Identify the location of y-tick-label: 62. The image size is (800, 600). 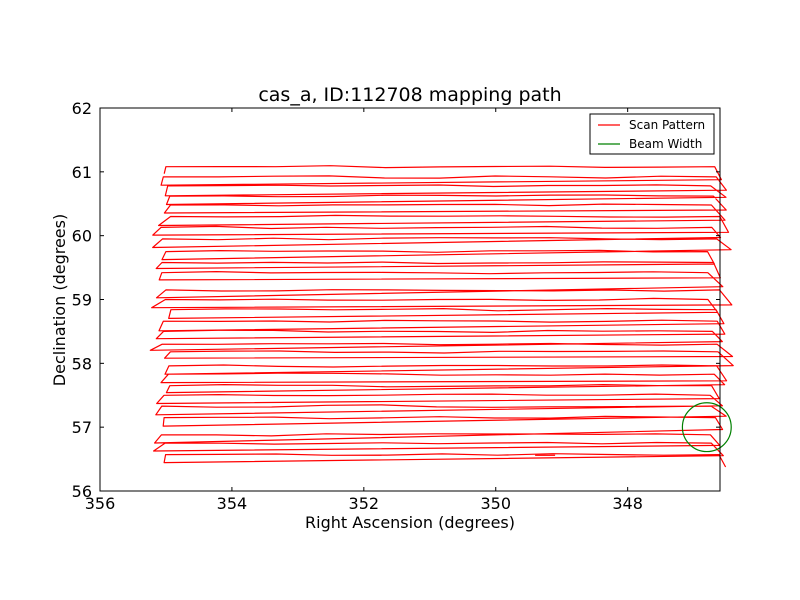
(82, 108).